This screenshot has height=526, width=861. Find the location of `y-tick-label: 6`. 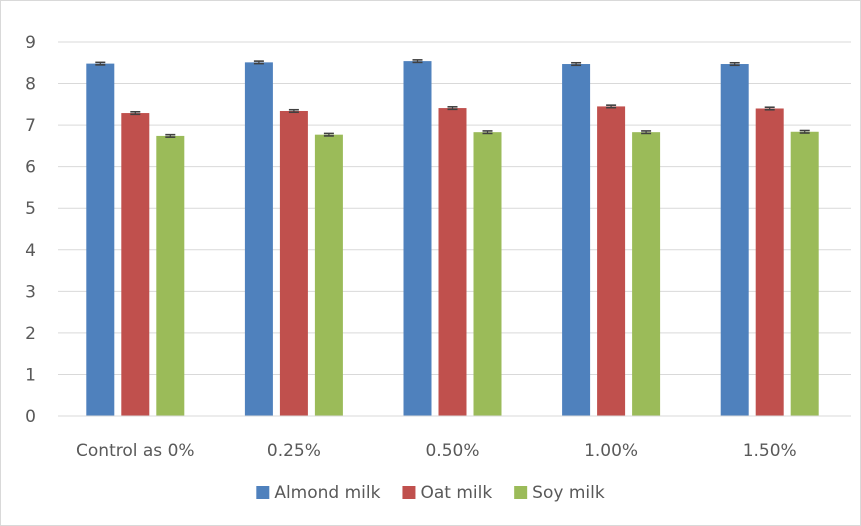

y-tick-label: 6 is located at coordinates (30, 168).